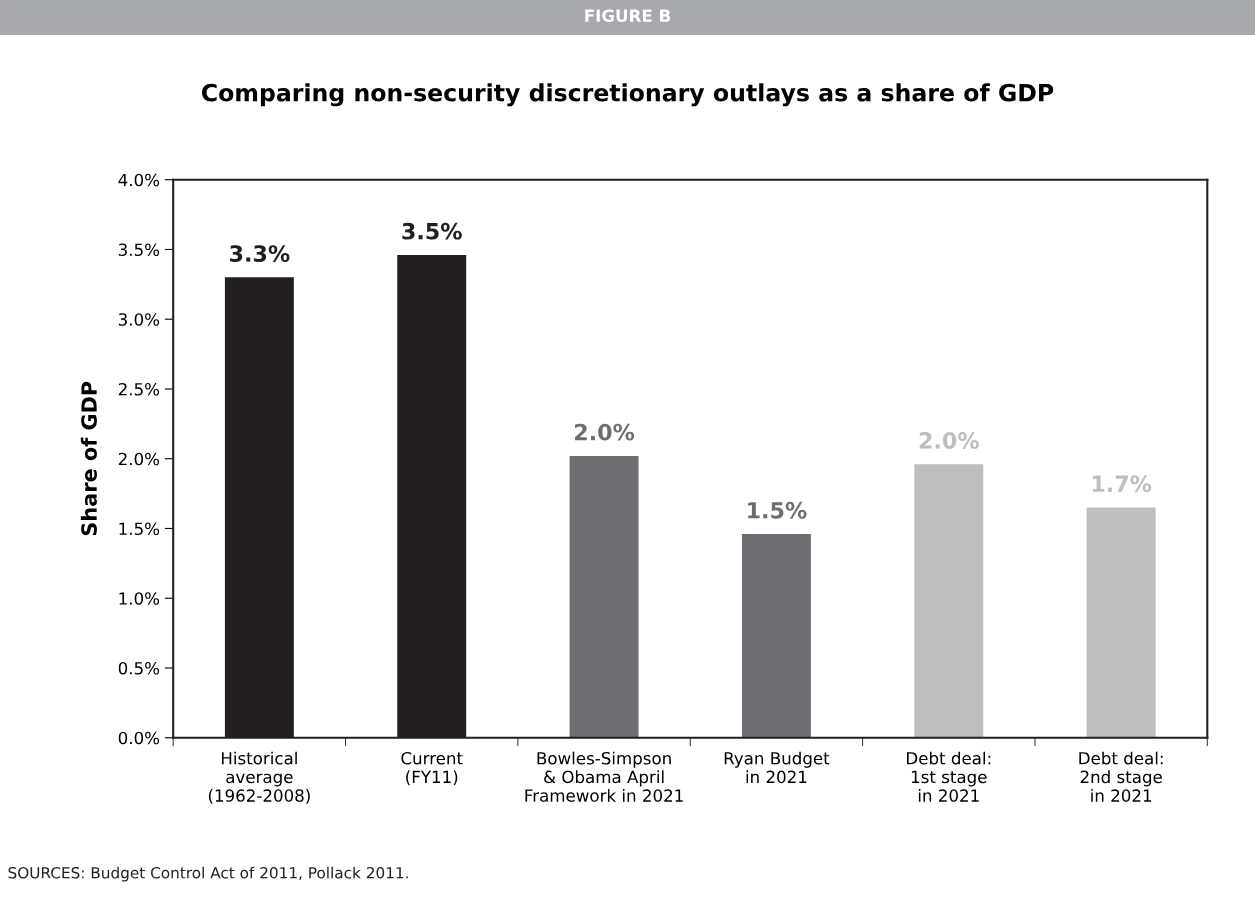 This screenshot has height=903, width=1255. Describe the element at coordinates (627, 95) in the screenshot. I see `chart-title: Comparing non-security discretionary outlays as a share of GDP` at that location.